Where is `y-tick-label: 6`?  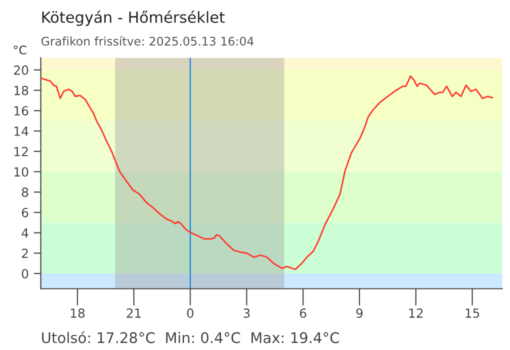
y-tick-label: 6 is located at coordinates (25, 213).